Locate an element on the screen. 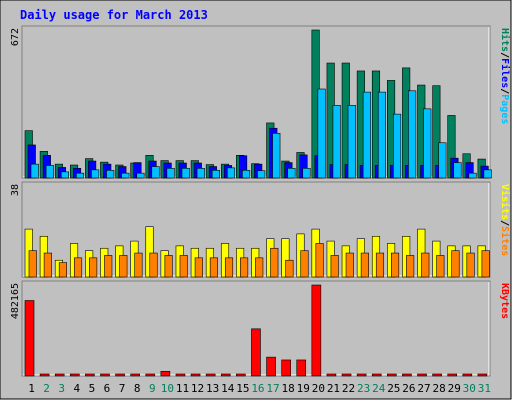  x-tick-label: 6 is located at coordinates (107, 388).